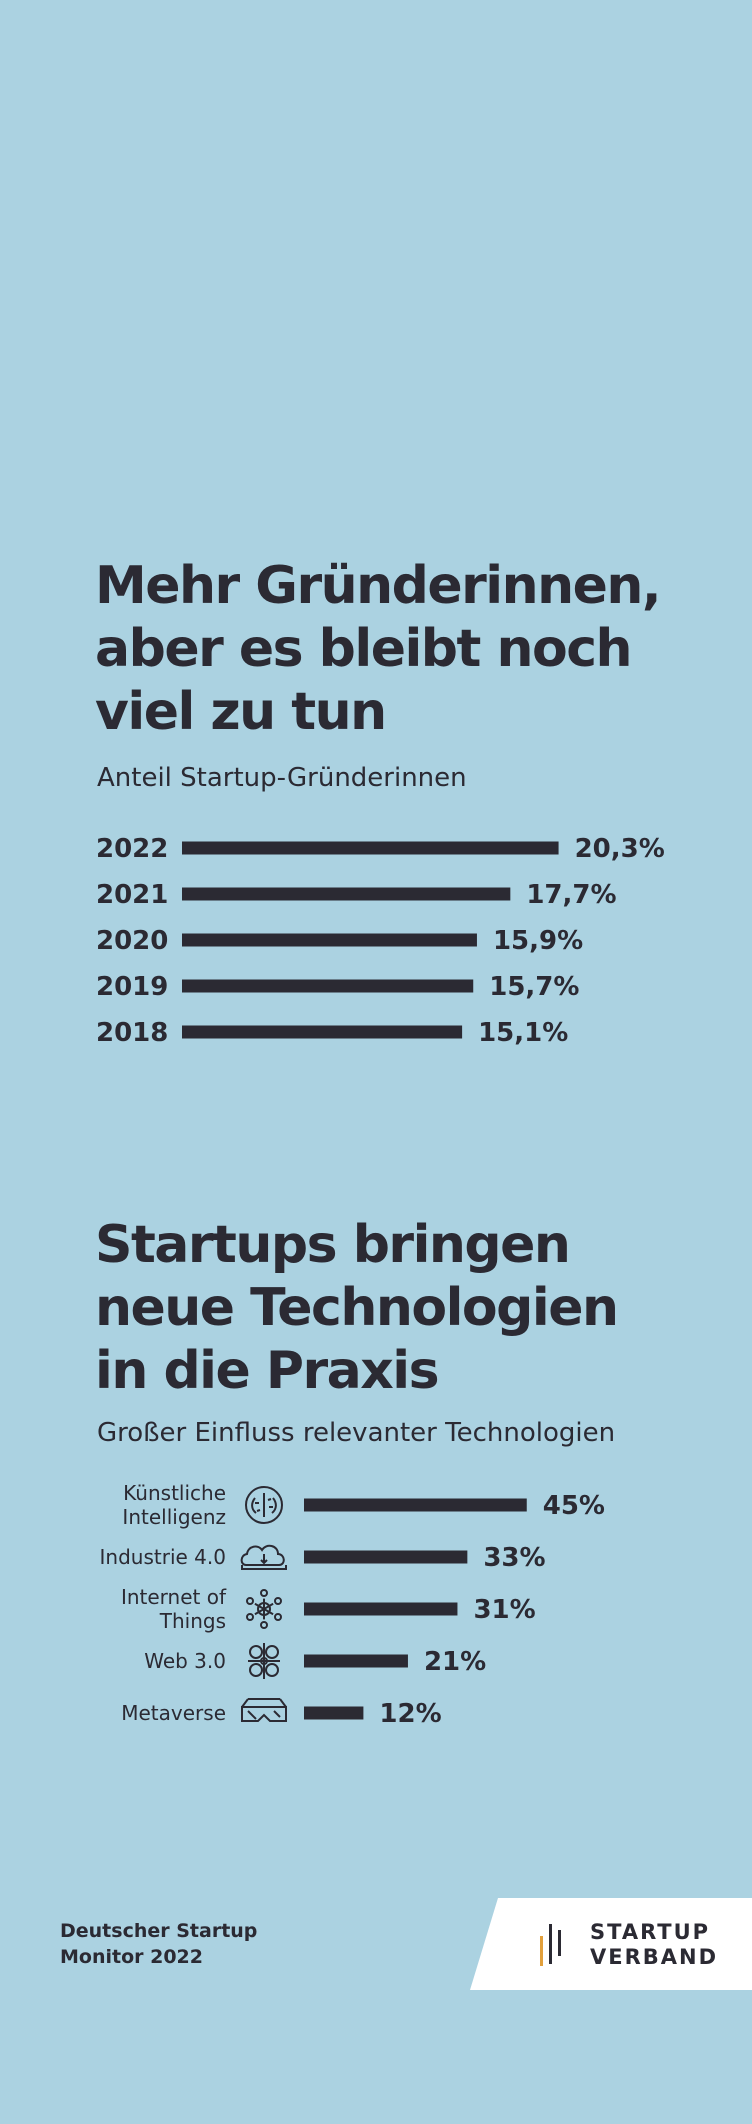 This screenshot has height=2124, width=752. What do you see at coordinates (356, 1433) in the screenshot?
I see `section2-subtitle: Großer Einfluss relevanter Technologien` at bounding box center [356, 1433].